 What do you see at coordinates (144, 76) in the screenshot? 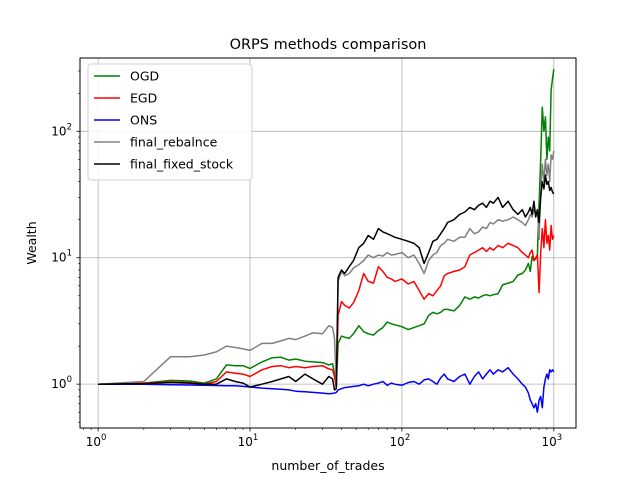
I see `legend-label-0: OGD` at bounding box center [144, 76].